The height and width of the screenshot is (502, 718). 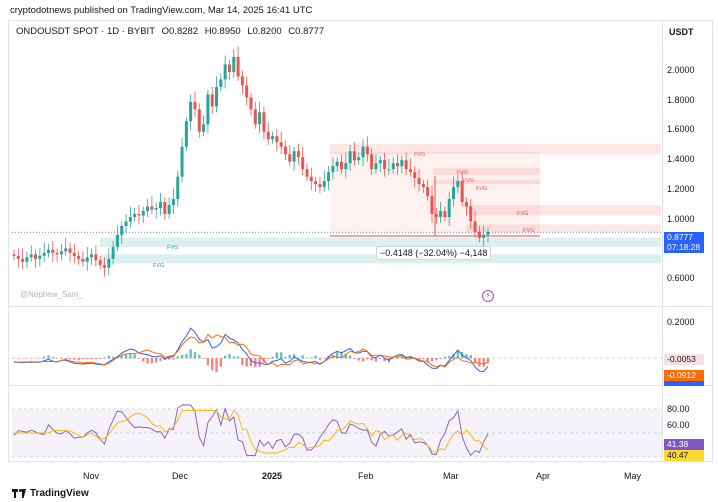 I want to click on lightning-icon: ⚡, so click(x=488, y=296).